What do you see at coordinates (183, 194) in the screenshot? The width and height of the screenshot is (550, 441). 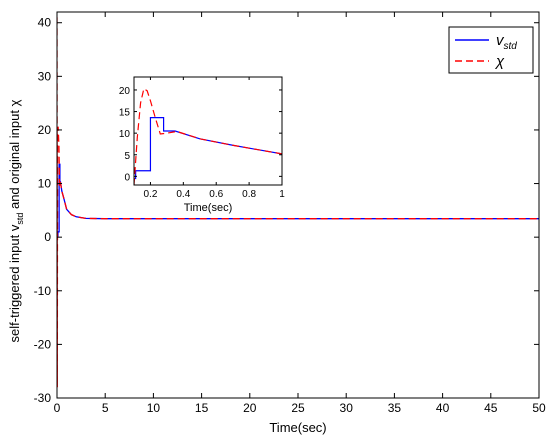 I see `inset-x-tick-label: 0.4` at bounding box center [183, 194].